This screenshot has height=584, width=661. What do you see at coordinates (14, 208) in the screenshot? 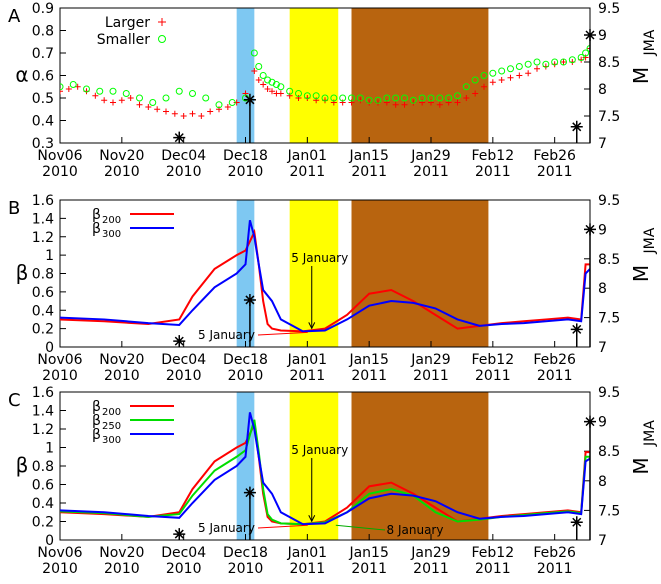
I see `panel-letter: B` at bounding box center [14, 208].